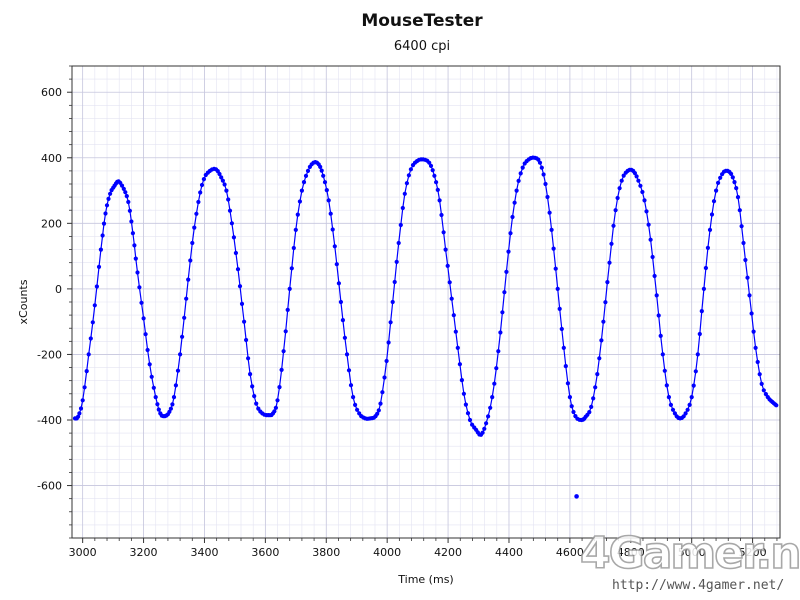 The width and height of the screenshot is (800, 600). What do you see at coordinates (698, 585) in the screenshot?
I see `watermark-url: http://www.4gamer.net/` at bounding box center [698, 585].